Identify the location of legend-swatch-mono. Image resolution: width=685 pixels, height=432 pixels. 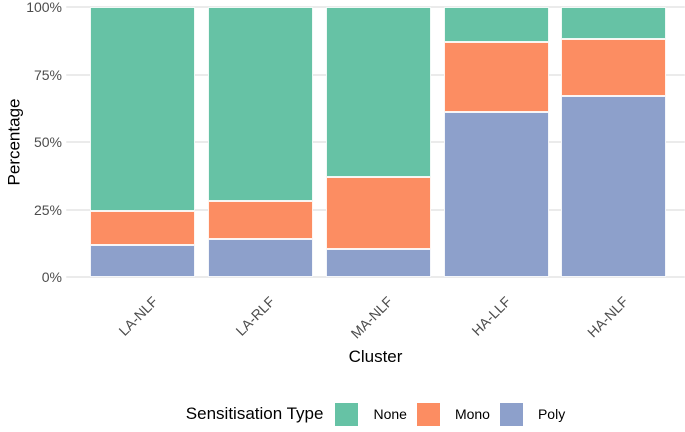
(428, 414).